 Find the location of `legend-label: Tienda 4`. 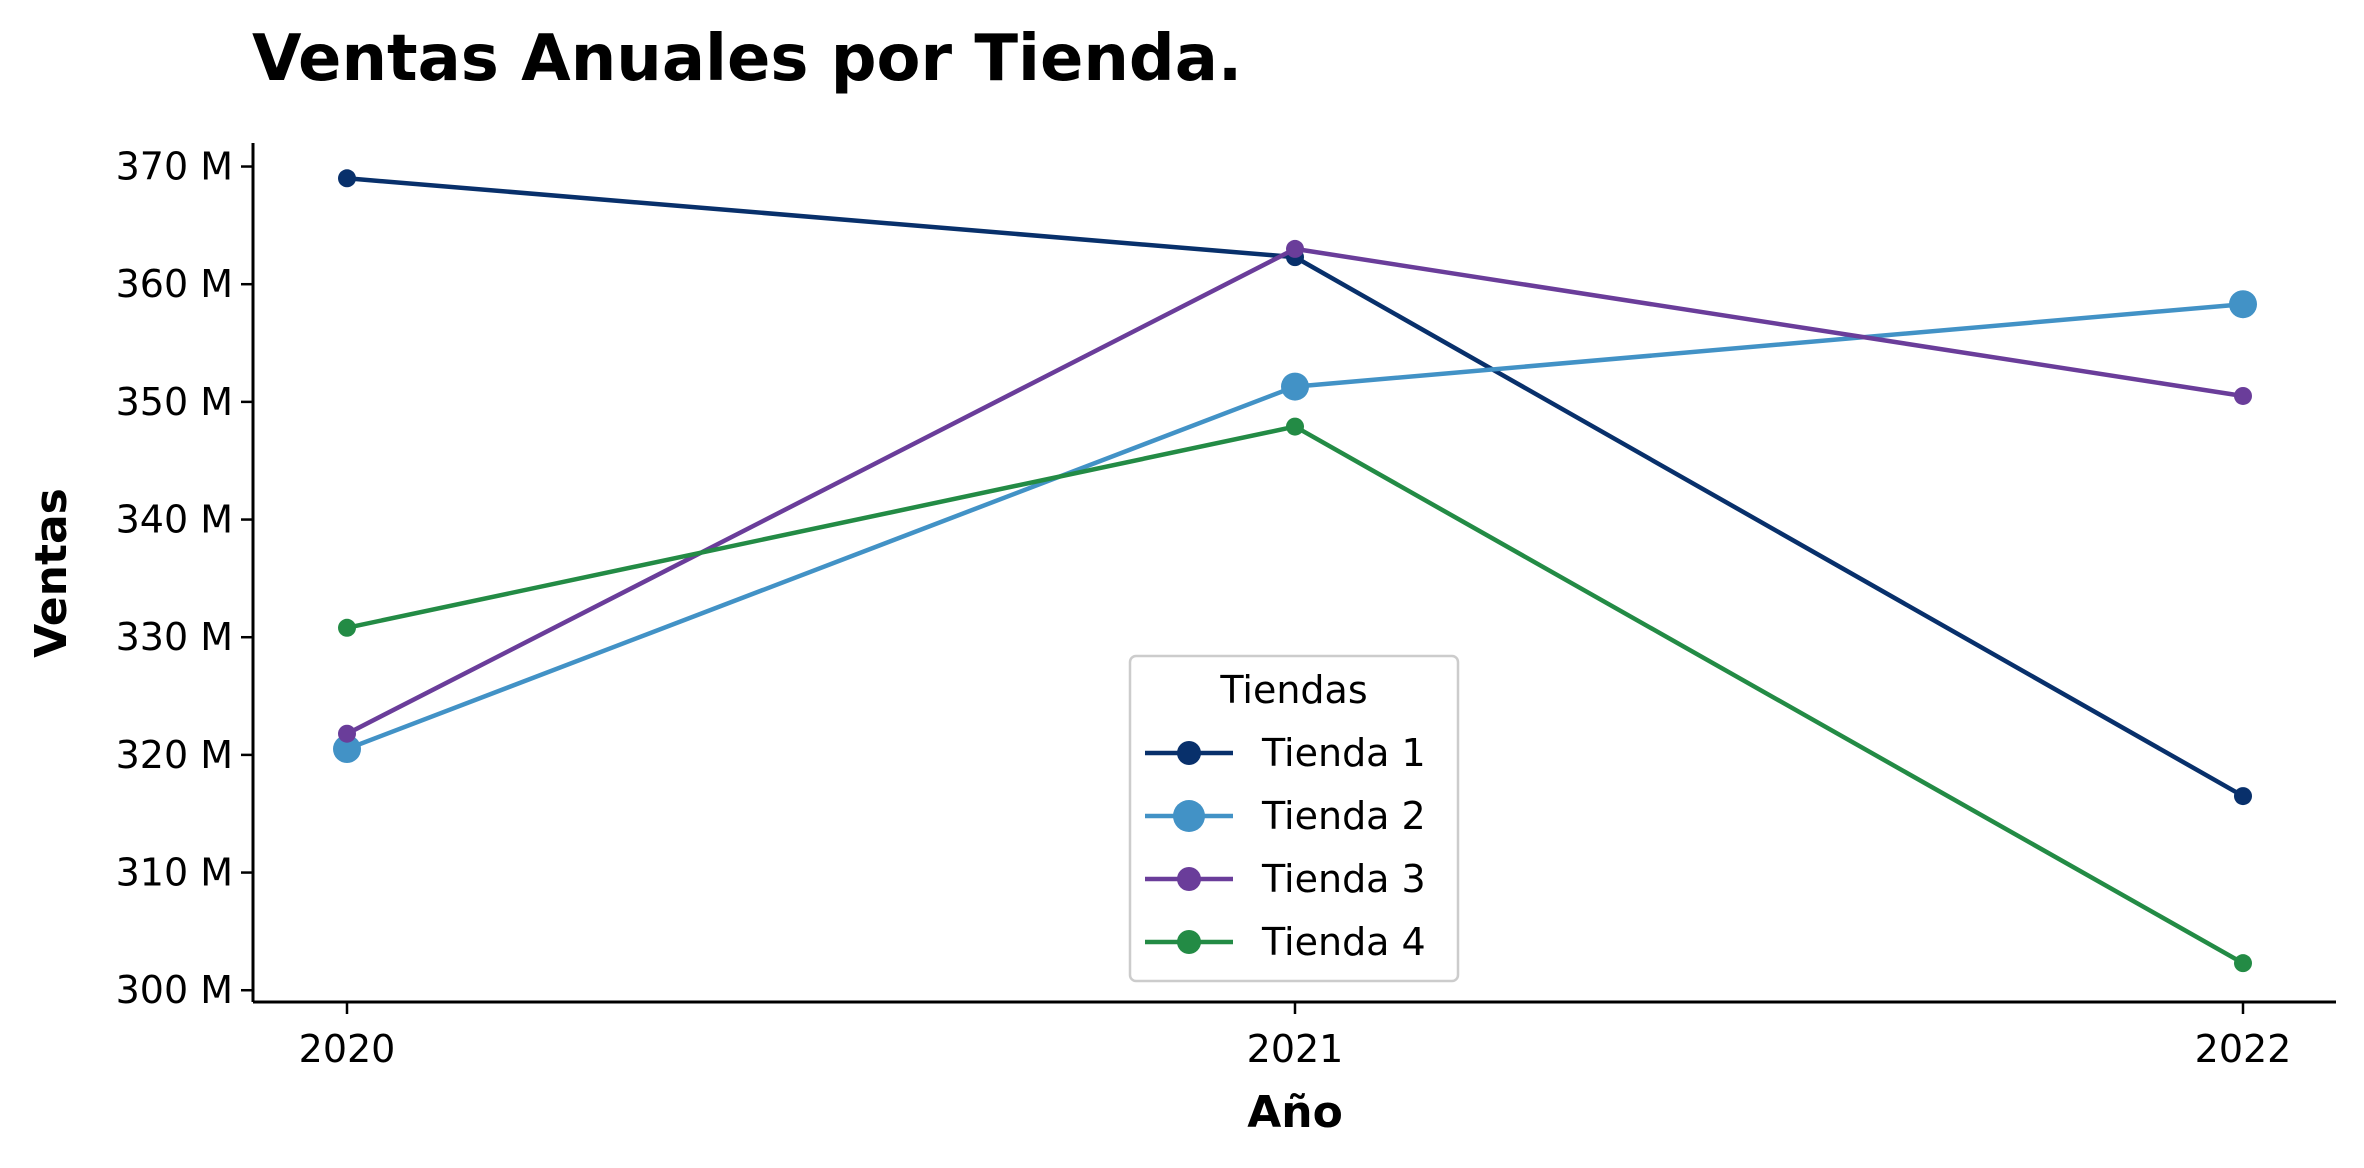

legend-label: Tienda 4 is located at coordinates (1343, 942).